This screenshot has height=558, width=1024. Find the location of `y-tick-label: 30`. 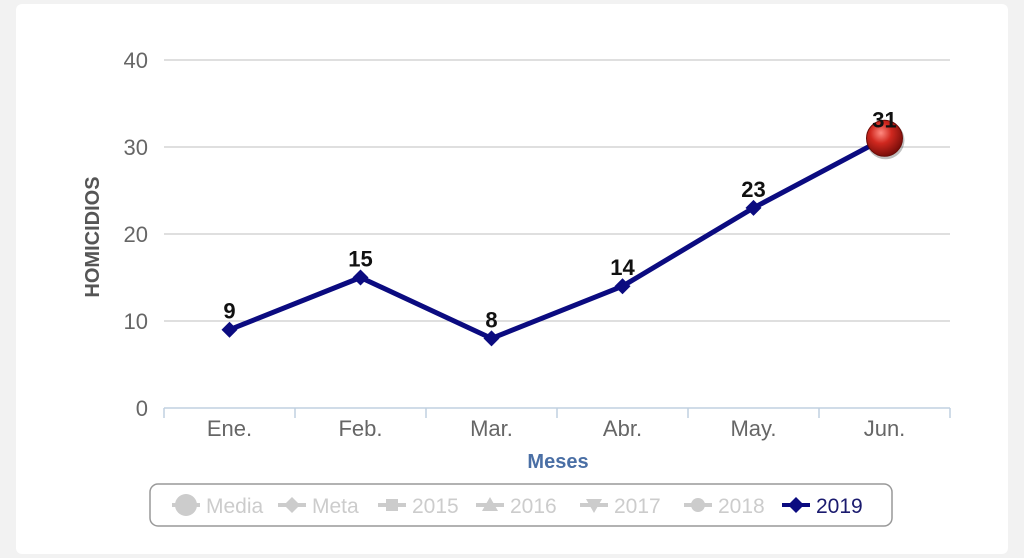

y-tick-label: 30 is located at coordinates (136, 147).